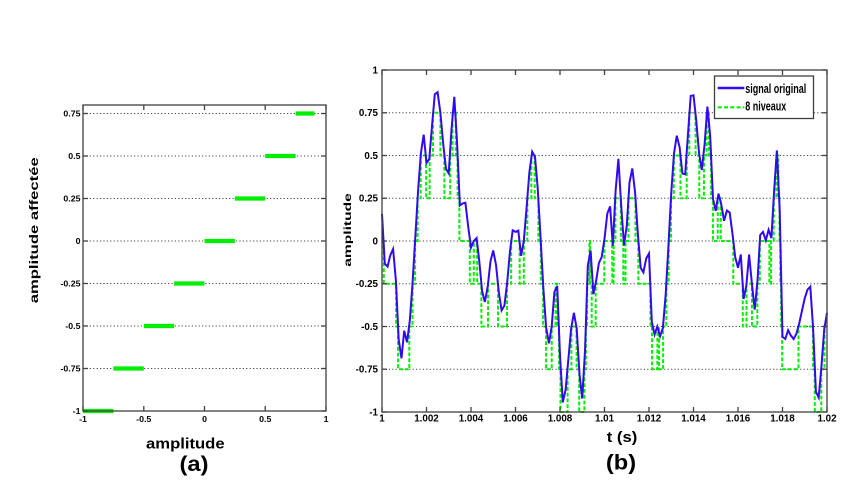  Describe the element at coordinates (622, 438) in the screenshot. I see `svg-text: t (s)` at that location.